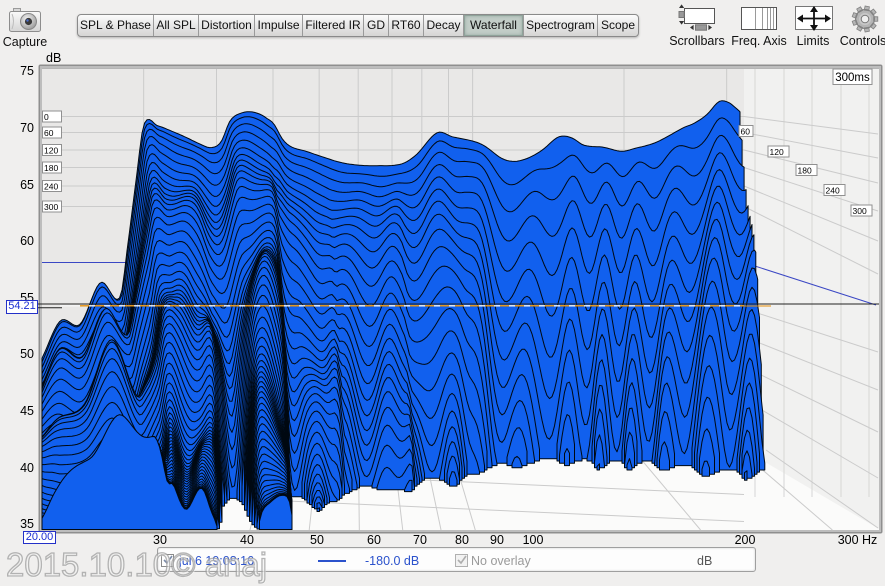  What do you see at coordinates (392, 561) in the screenshot?
I see `svg-text: -180.0 dB` at bounding box center [392, 561].